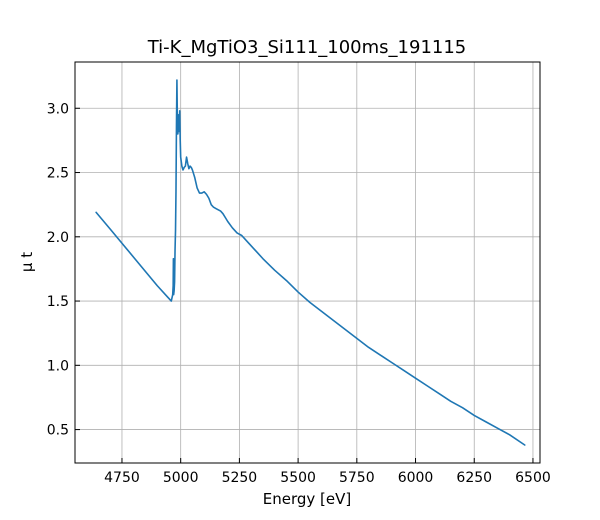  Describe the element at coordinates (474, 478) in the screenshot. I see `x-tick-label-6: 6250` at that location.